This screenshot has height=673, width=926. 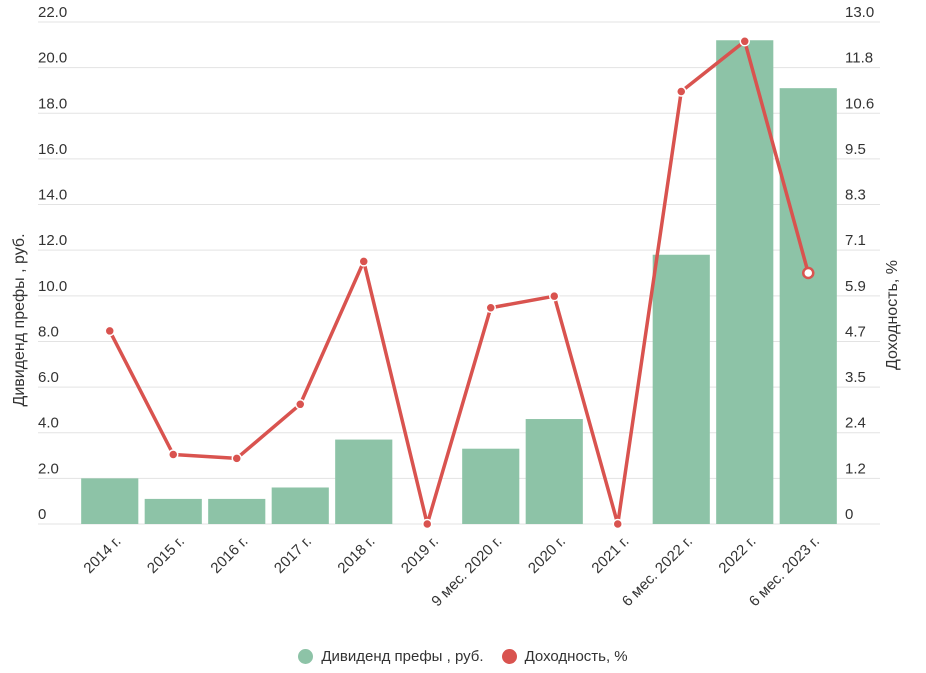 What do you see at coordinates (102, 555) in the screenshot?
I see `x-tick-label: 2014 г.` at bounding box center [102, 555].